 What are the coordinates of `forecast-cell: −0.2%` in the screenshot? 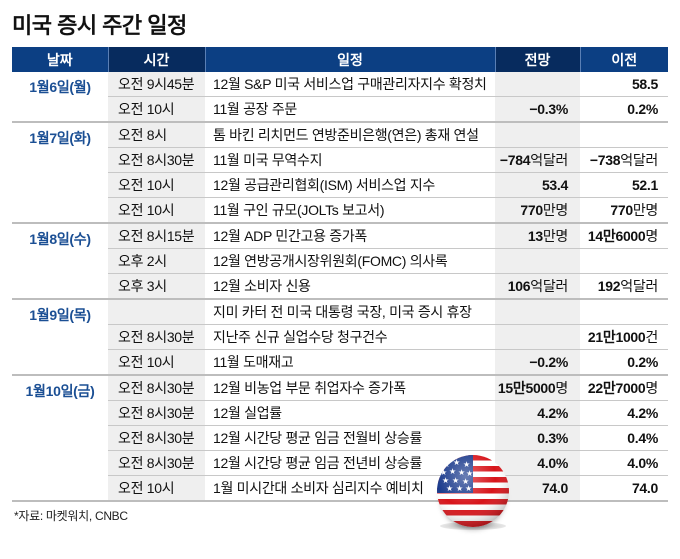 It's located at (537, 362).